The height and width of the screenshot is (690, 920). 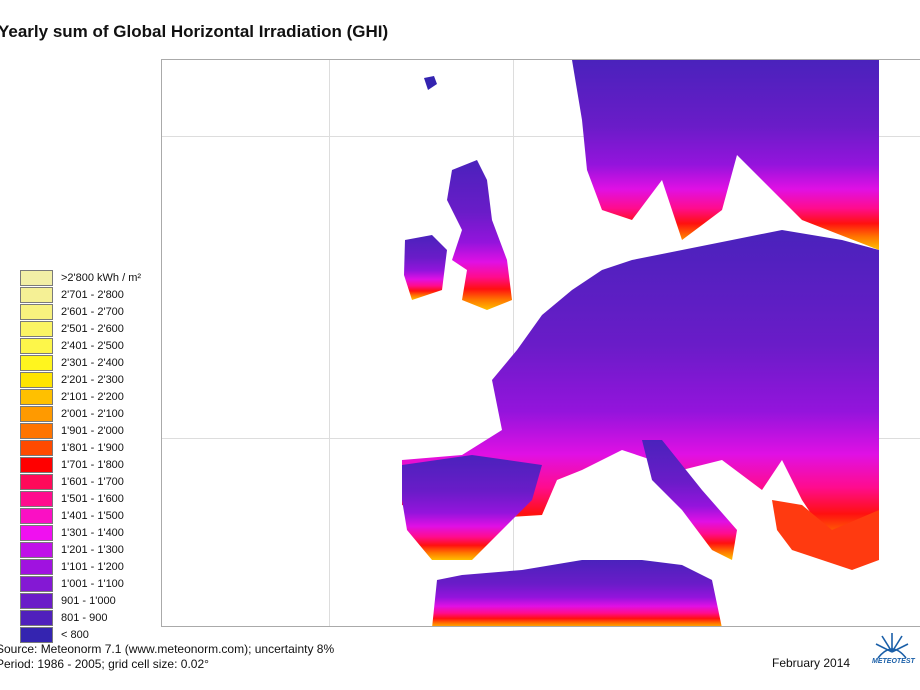 I want to click on legend-item: 1'501 - 1'600, so click(x=90, y=499).